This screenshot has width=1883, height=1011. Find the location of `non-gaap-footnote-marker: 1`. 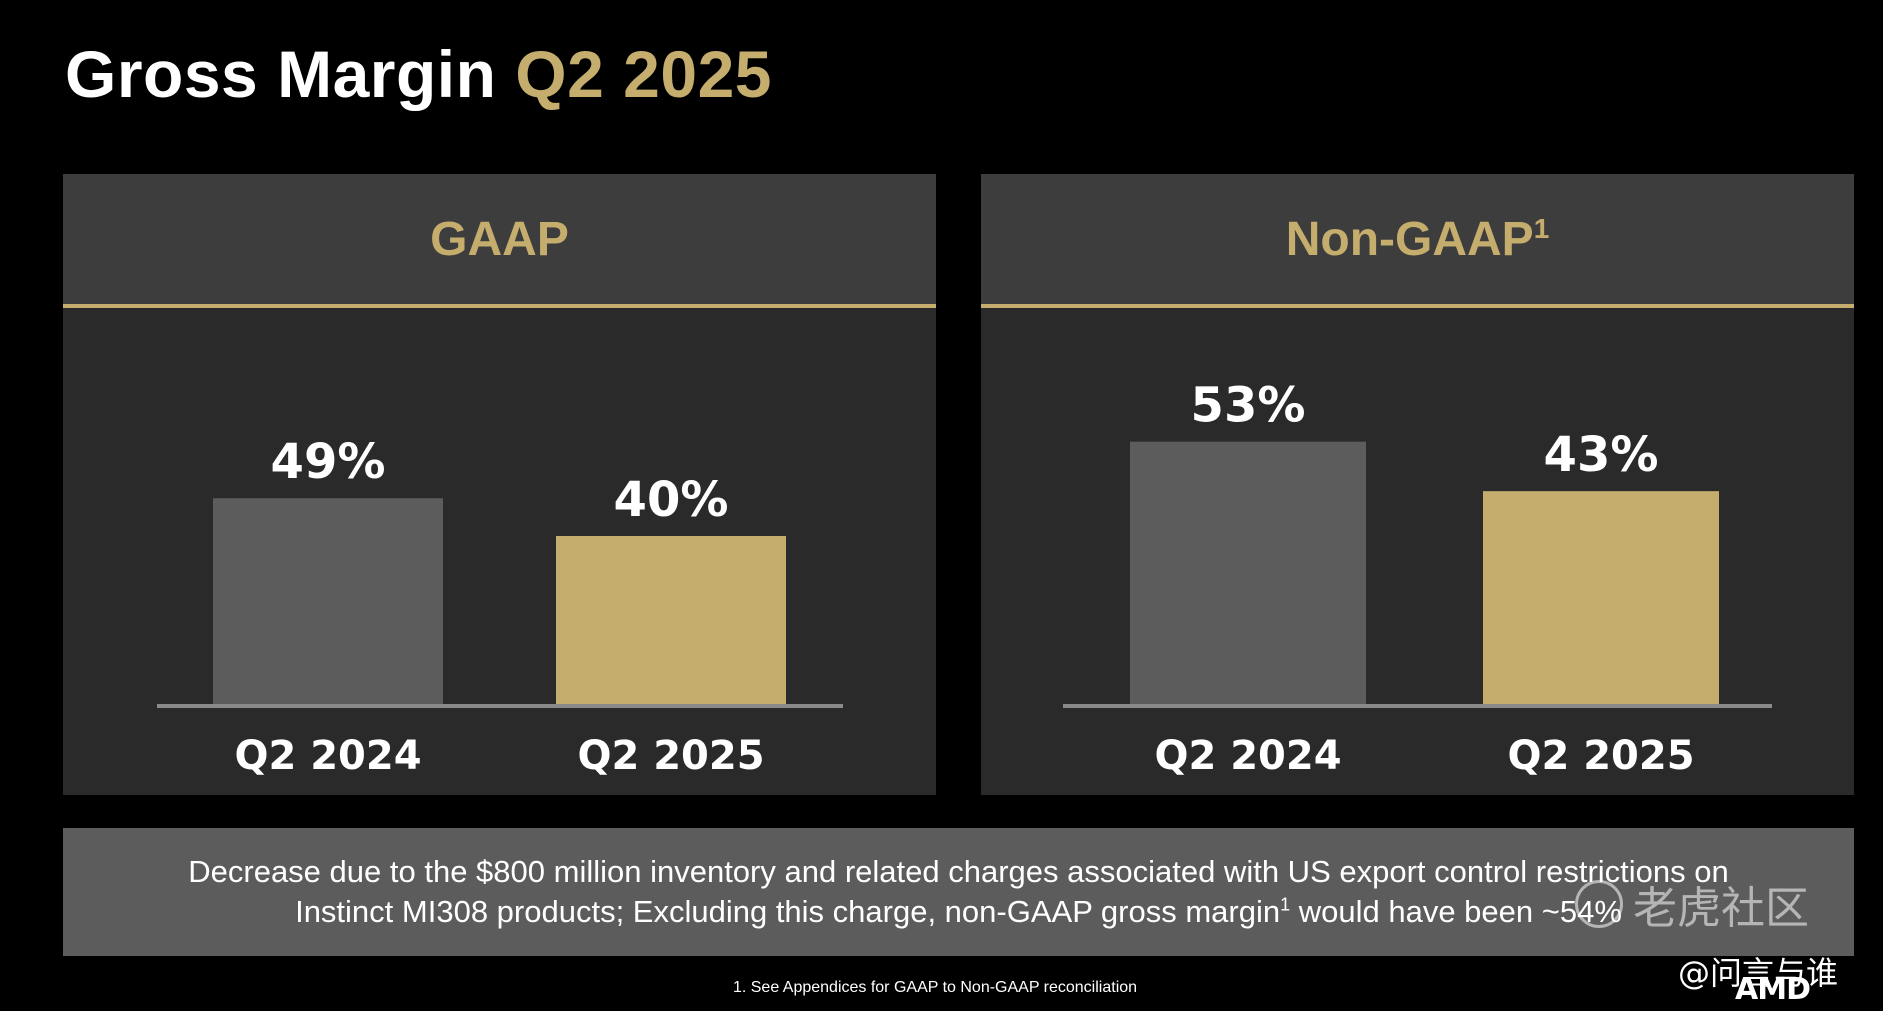

non-gaap-footnote-marker: 1 is located at coordinates (1541, 228).